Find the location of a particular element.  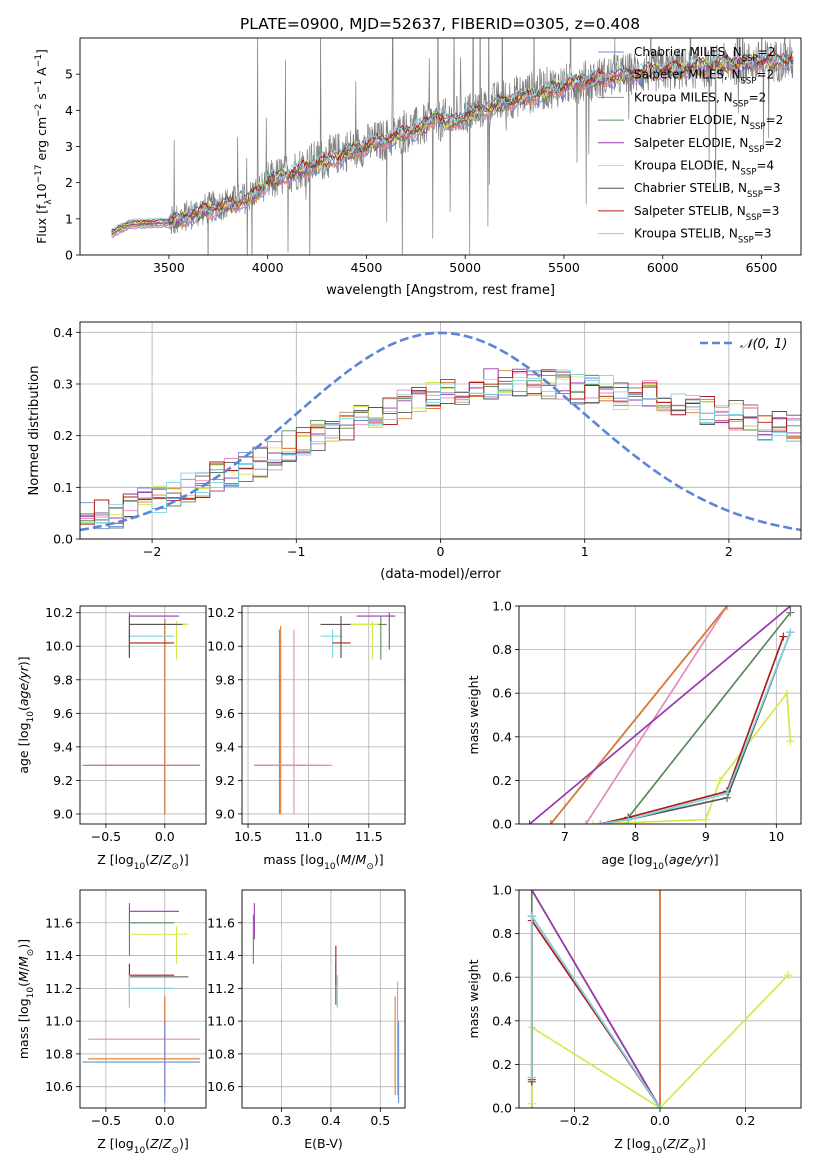

x-tick-label: 0.2 is located at coordinates (746, 1120).